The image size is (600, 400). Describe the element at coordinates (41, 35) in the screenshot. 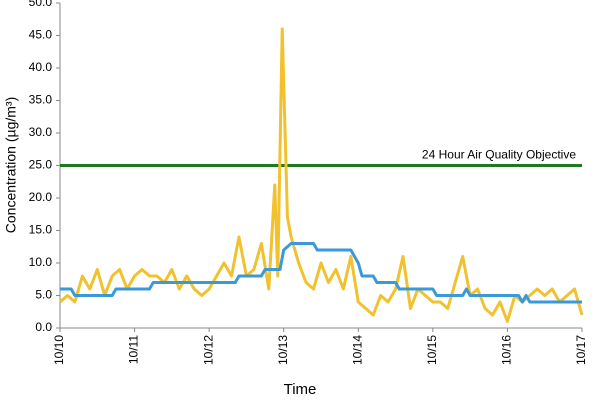

I see `y-tick-label: 45.0` at that location.